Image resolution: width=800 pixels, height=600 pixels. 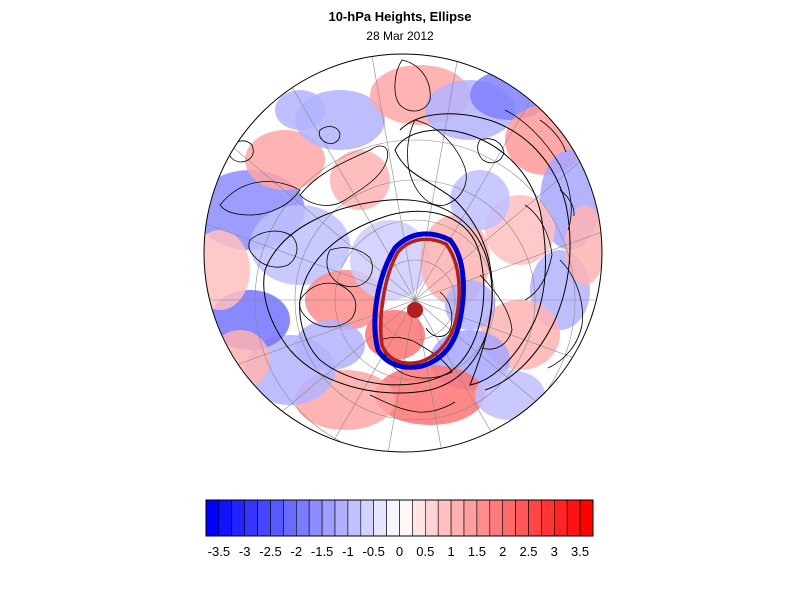 I want to click on colorbar-frame, so click(x=399, y=518).